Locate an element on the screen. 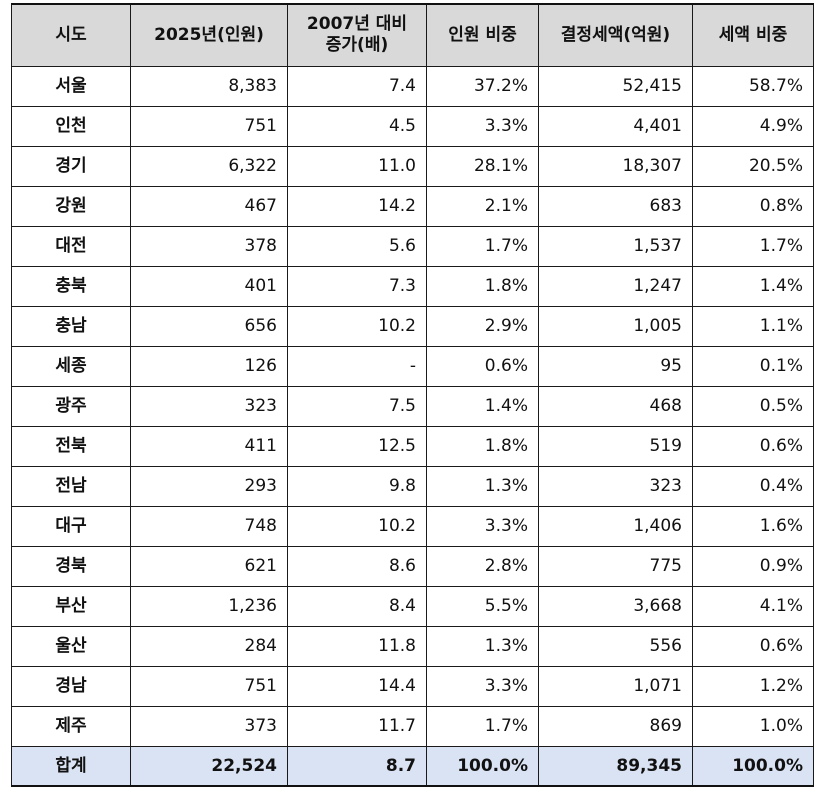  cell-tax-share: 0.4% is located at coordinates (753, 486).